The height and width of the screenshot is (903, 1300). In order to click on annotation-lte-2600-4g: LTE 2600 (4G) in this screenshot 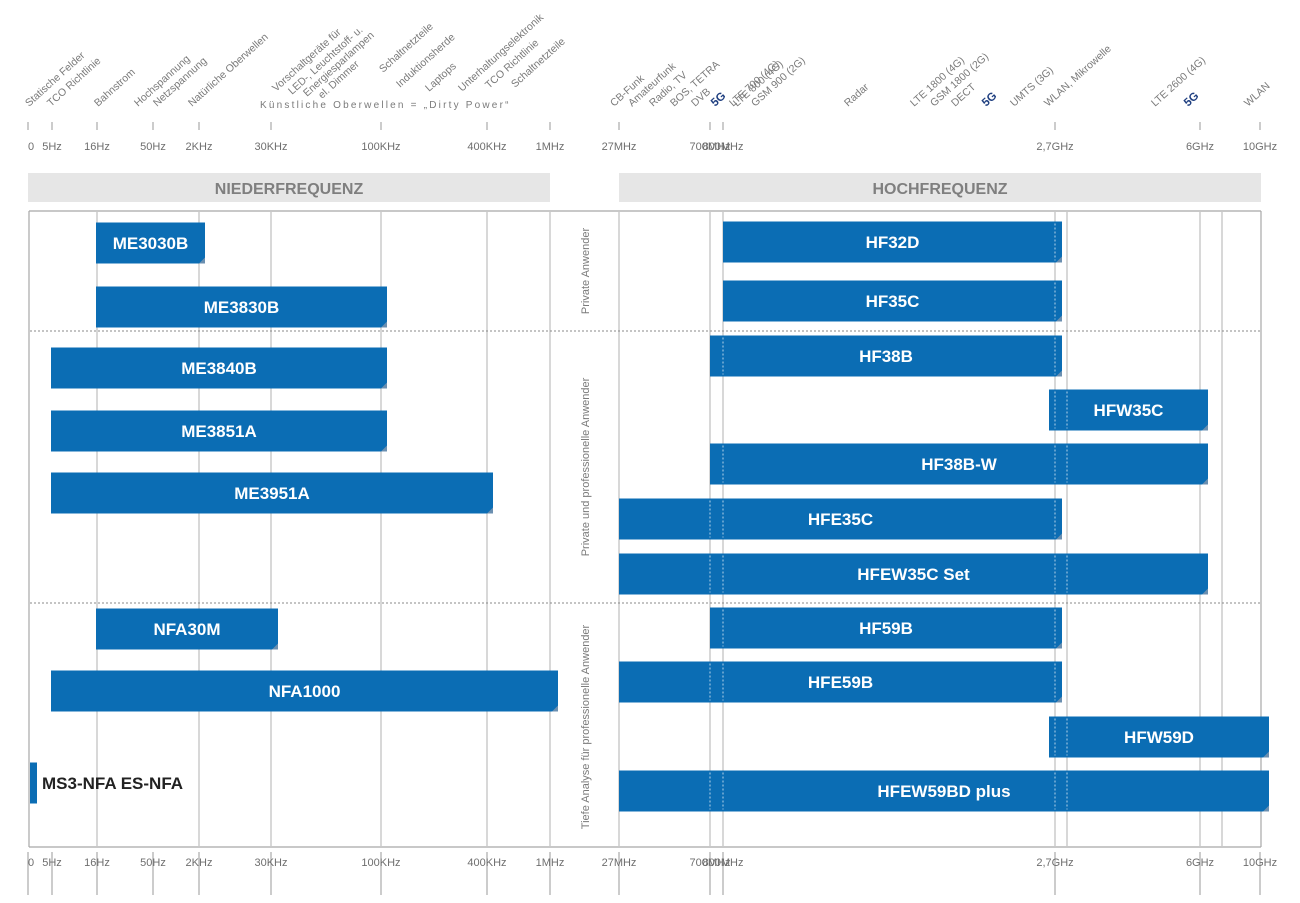, I will do `click(1178, 81)`.